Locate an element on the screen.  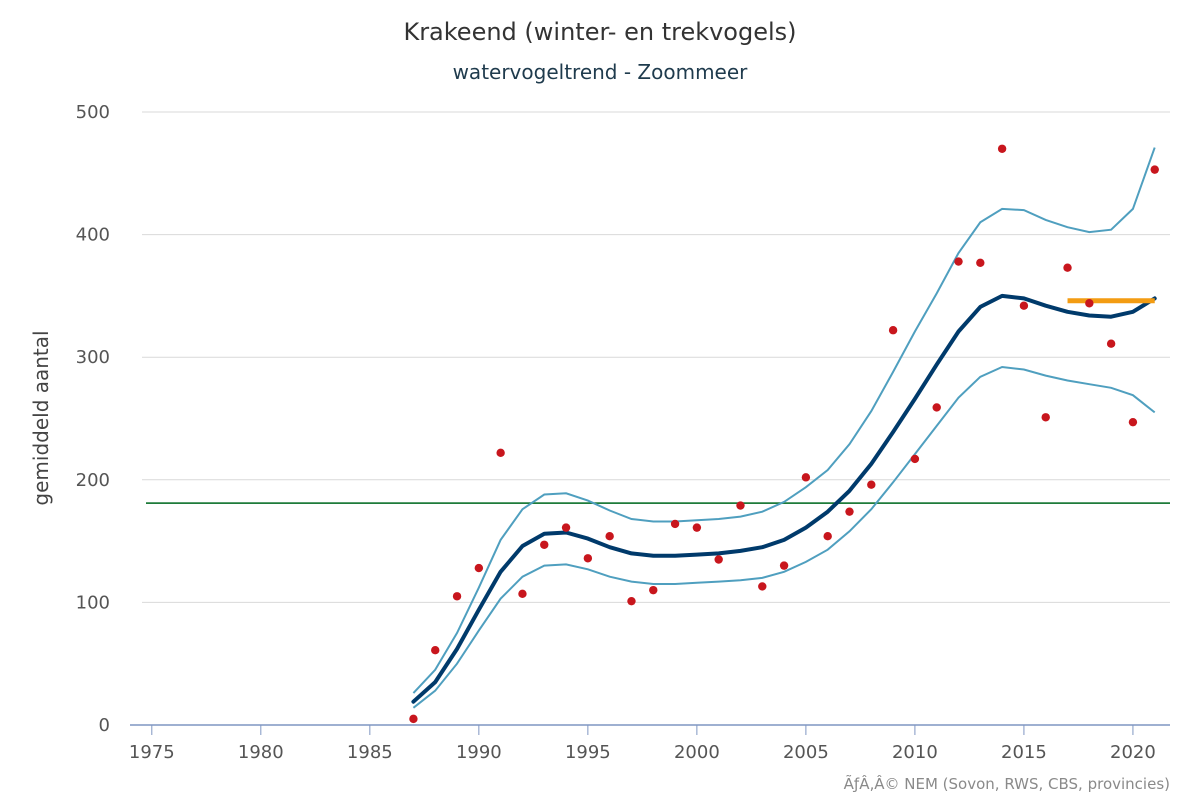
x-tick-label: 1980 is located at coordinates (261, 752).